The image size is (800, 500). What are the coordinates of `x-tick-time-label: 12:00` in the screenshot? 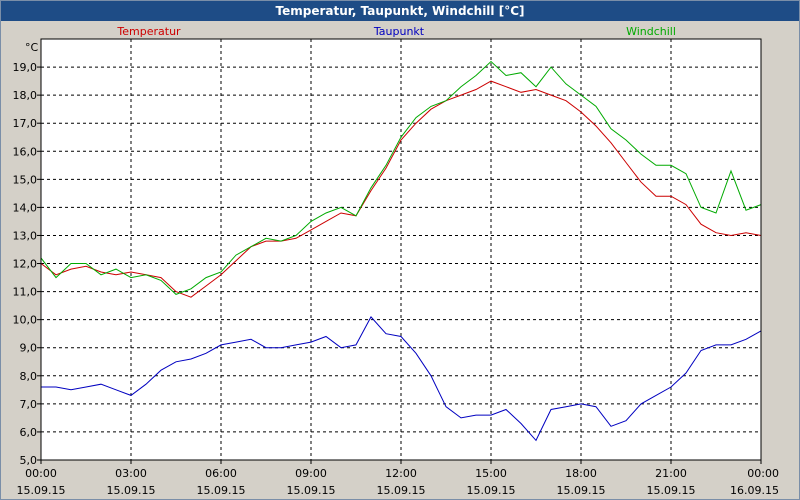 It's located at (401, 473).